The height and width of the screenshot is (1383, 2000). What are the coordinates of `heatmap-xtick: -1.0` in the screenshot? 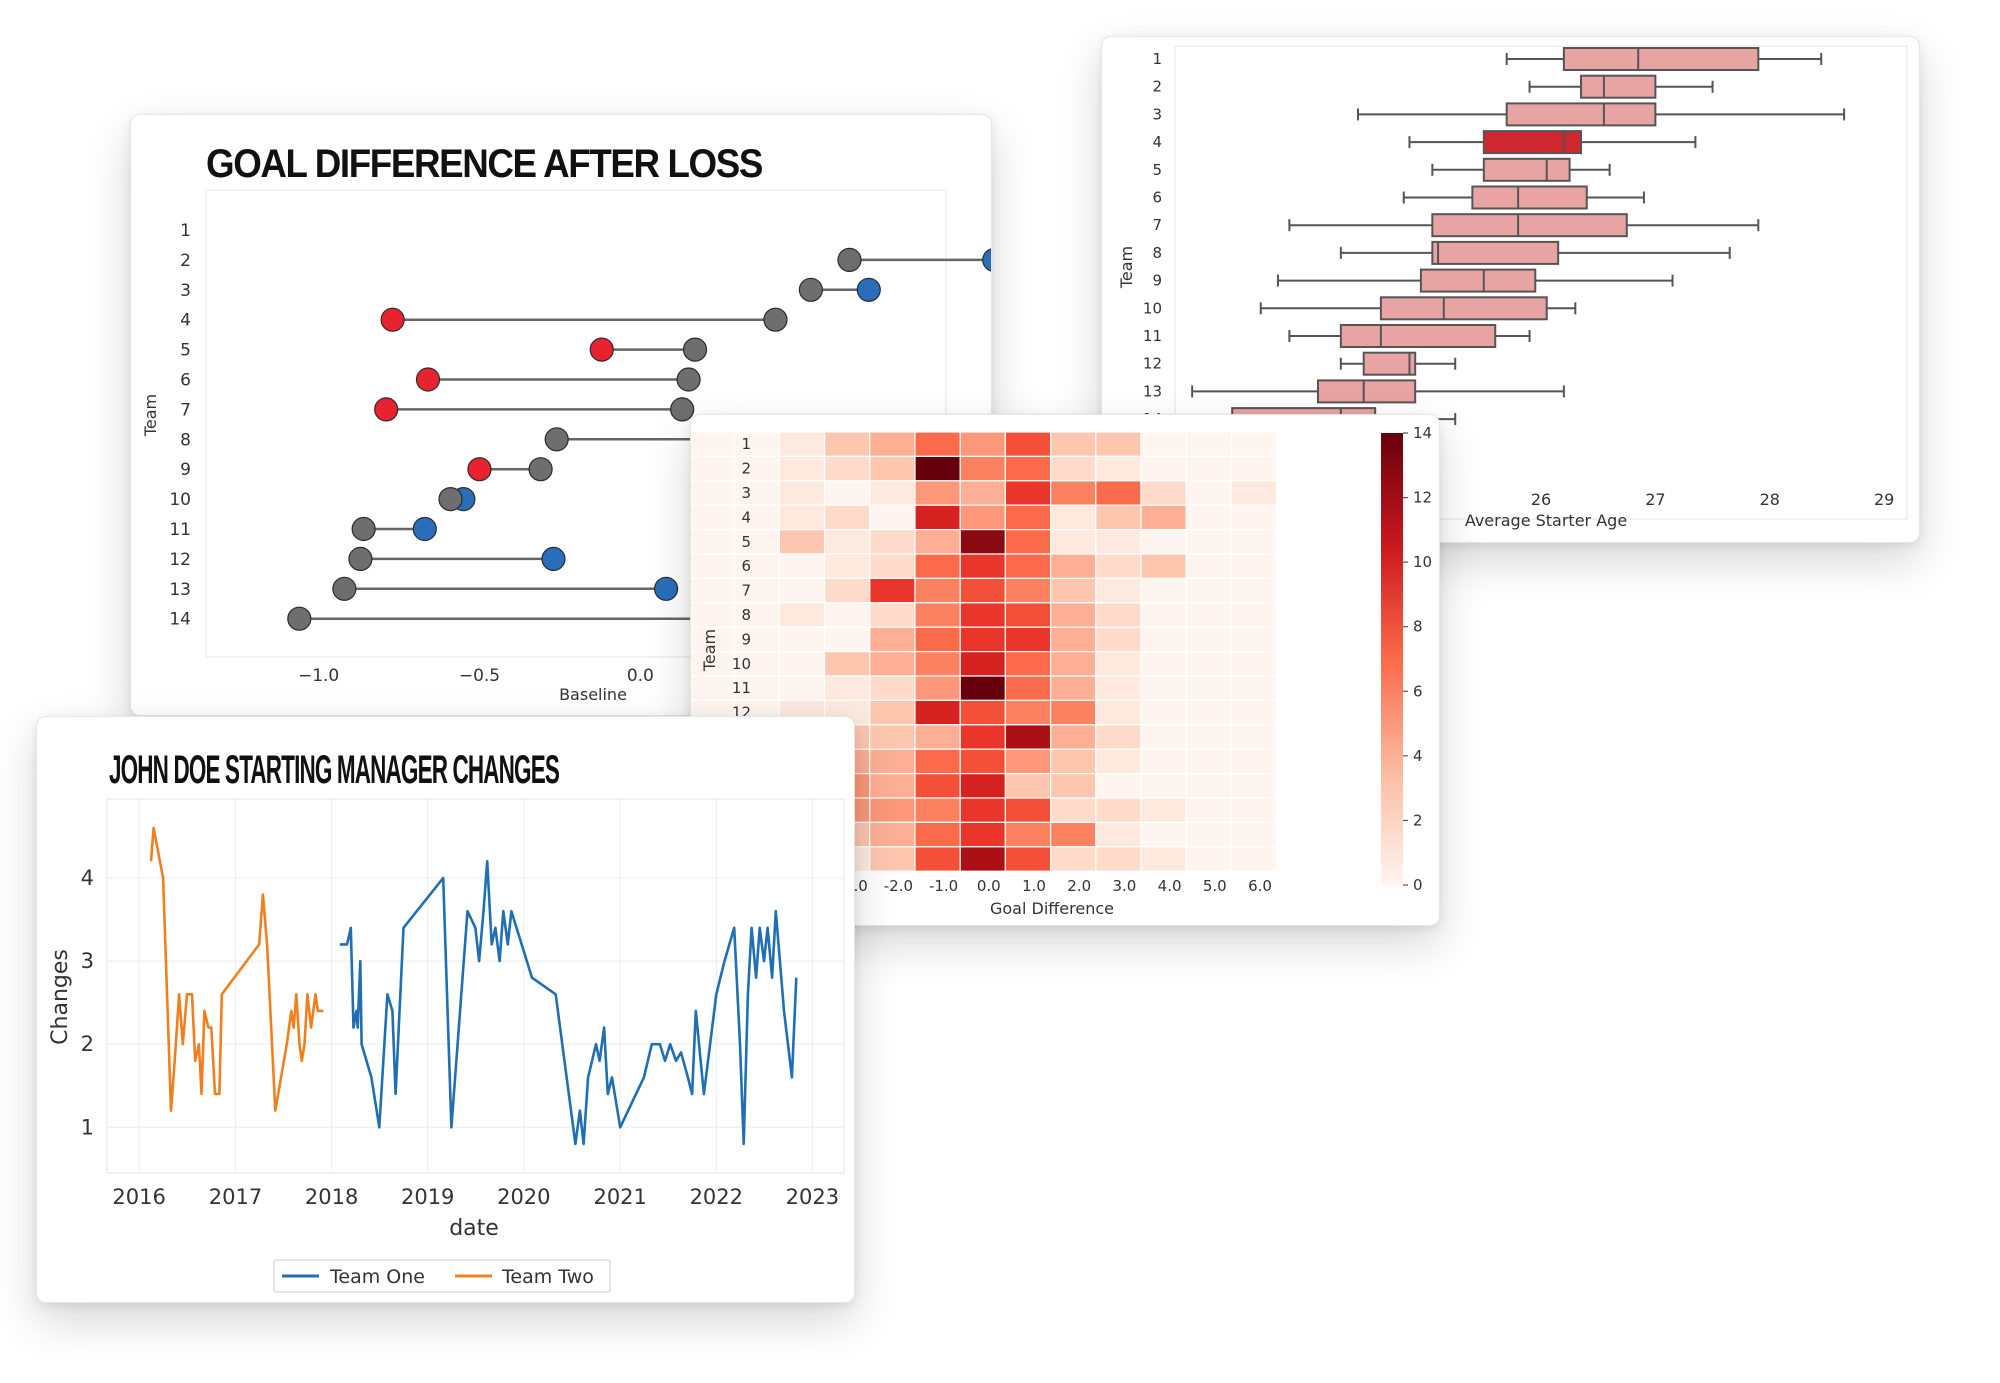 It's located at (943, 886).